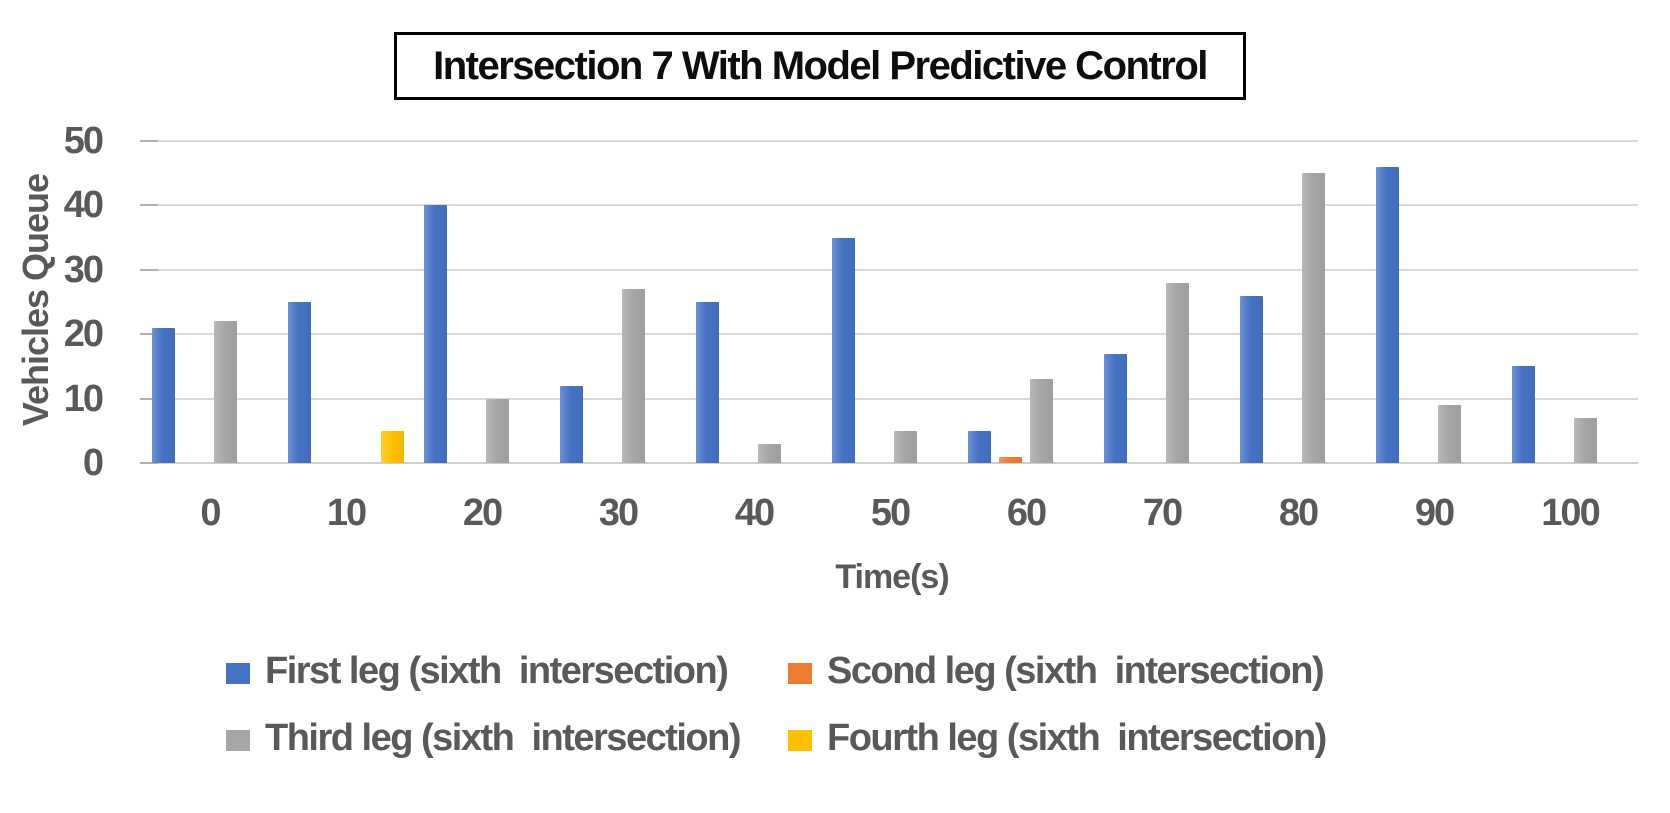 The height and width of the screenshot is (813, 1670). Describe the element at coordinates (299, 382) in the screenshot. I see `bar-series1-t10` at that location.